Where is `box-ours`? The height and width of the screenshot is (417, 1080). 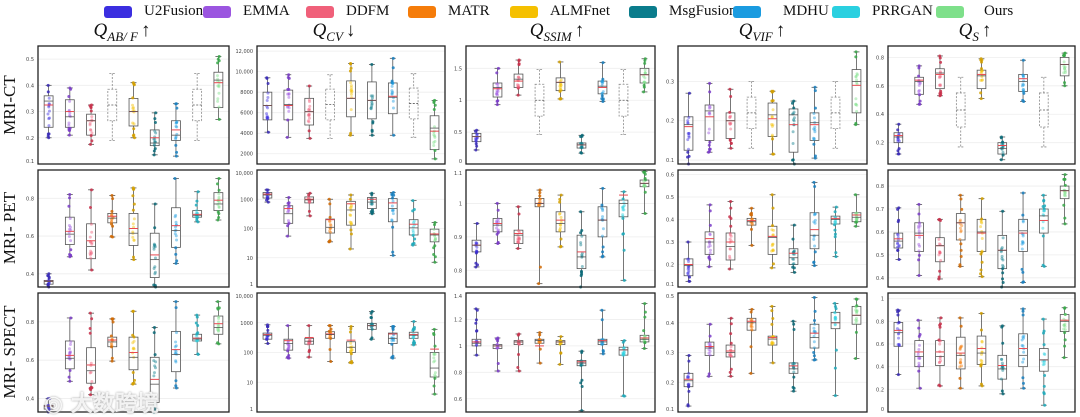
box-ours is located at coordinates (434, 242).